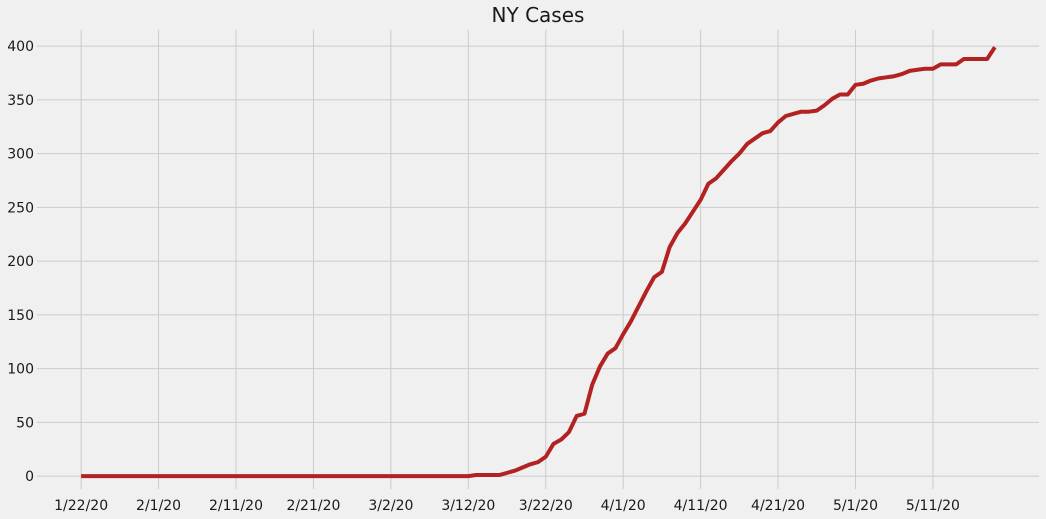  What do you see at coordinates (25, 423) in the screenshot?
I see `y-tick-label: 50` at bounding box center [25, 423].